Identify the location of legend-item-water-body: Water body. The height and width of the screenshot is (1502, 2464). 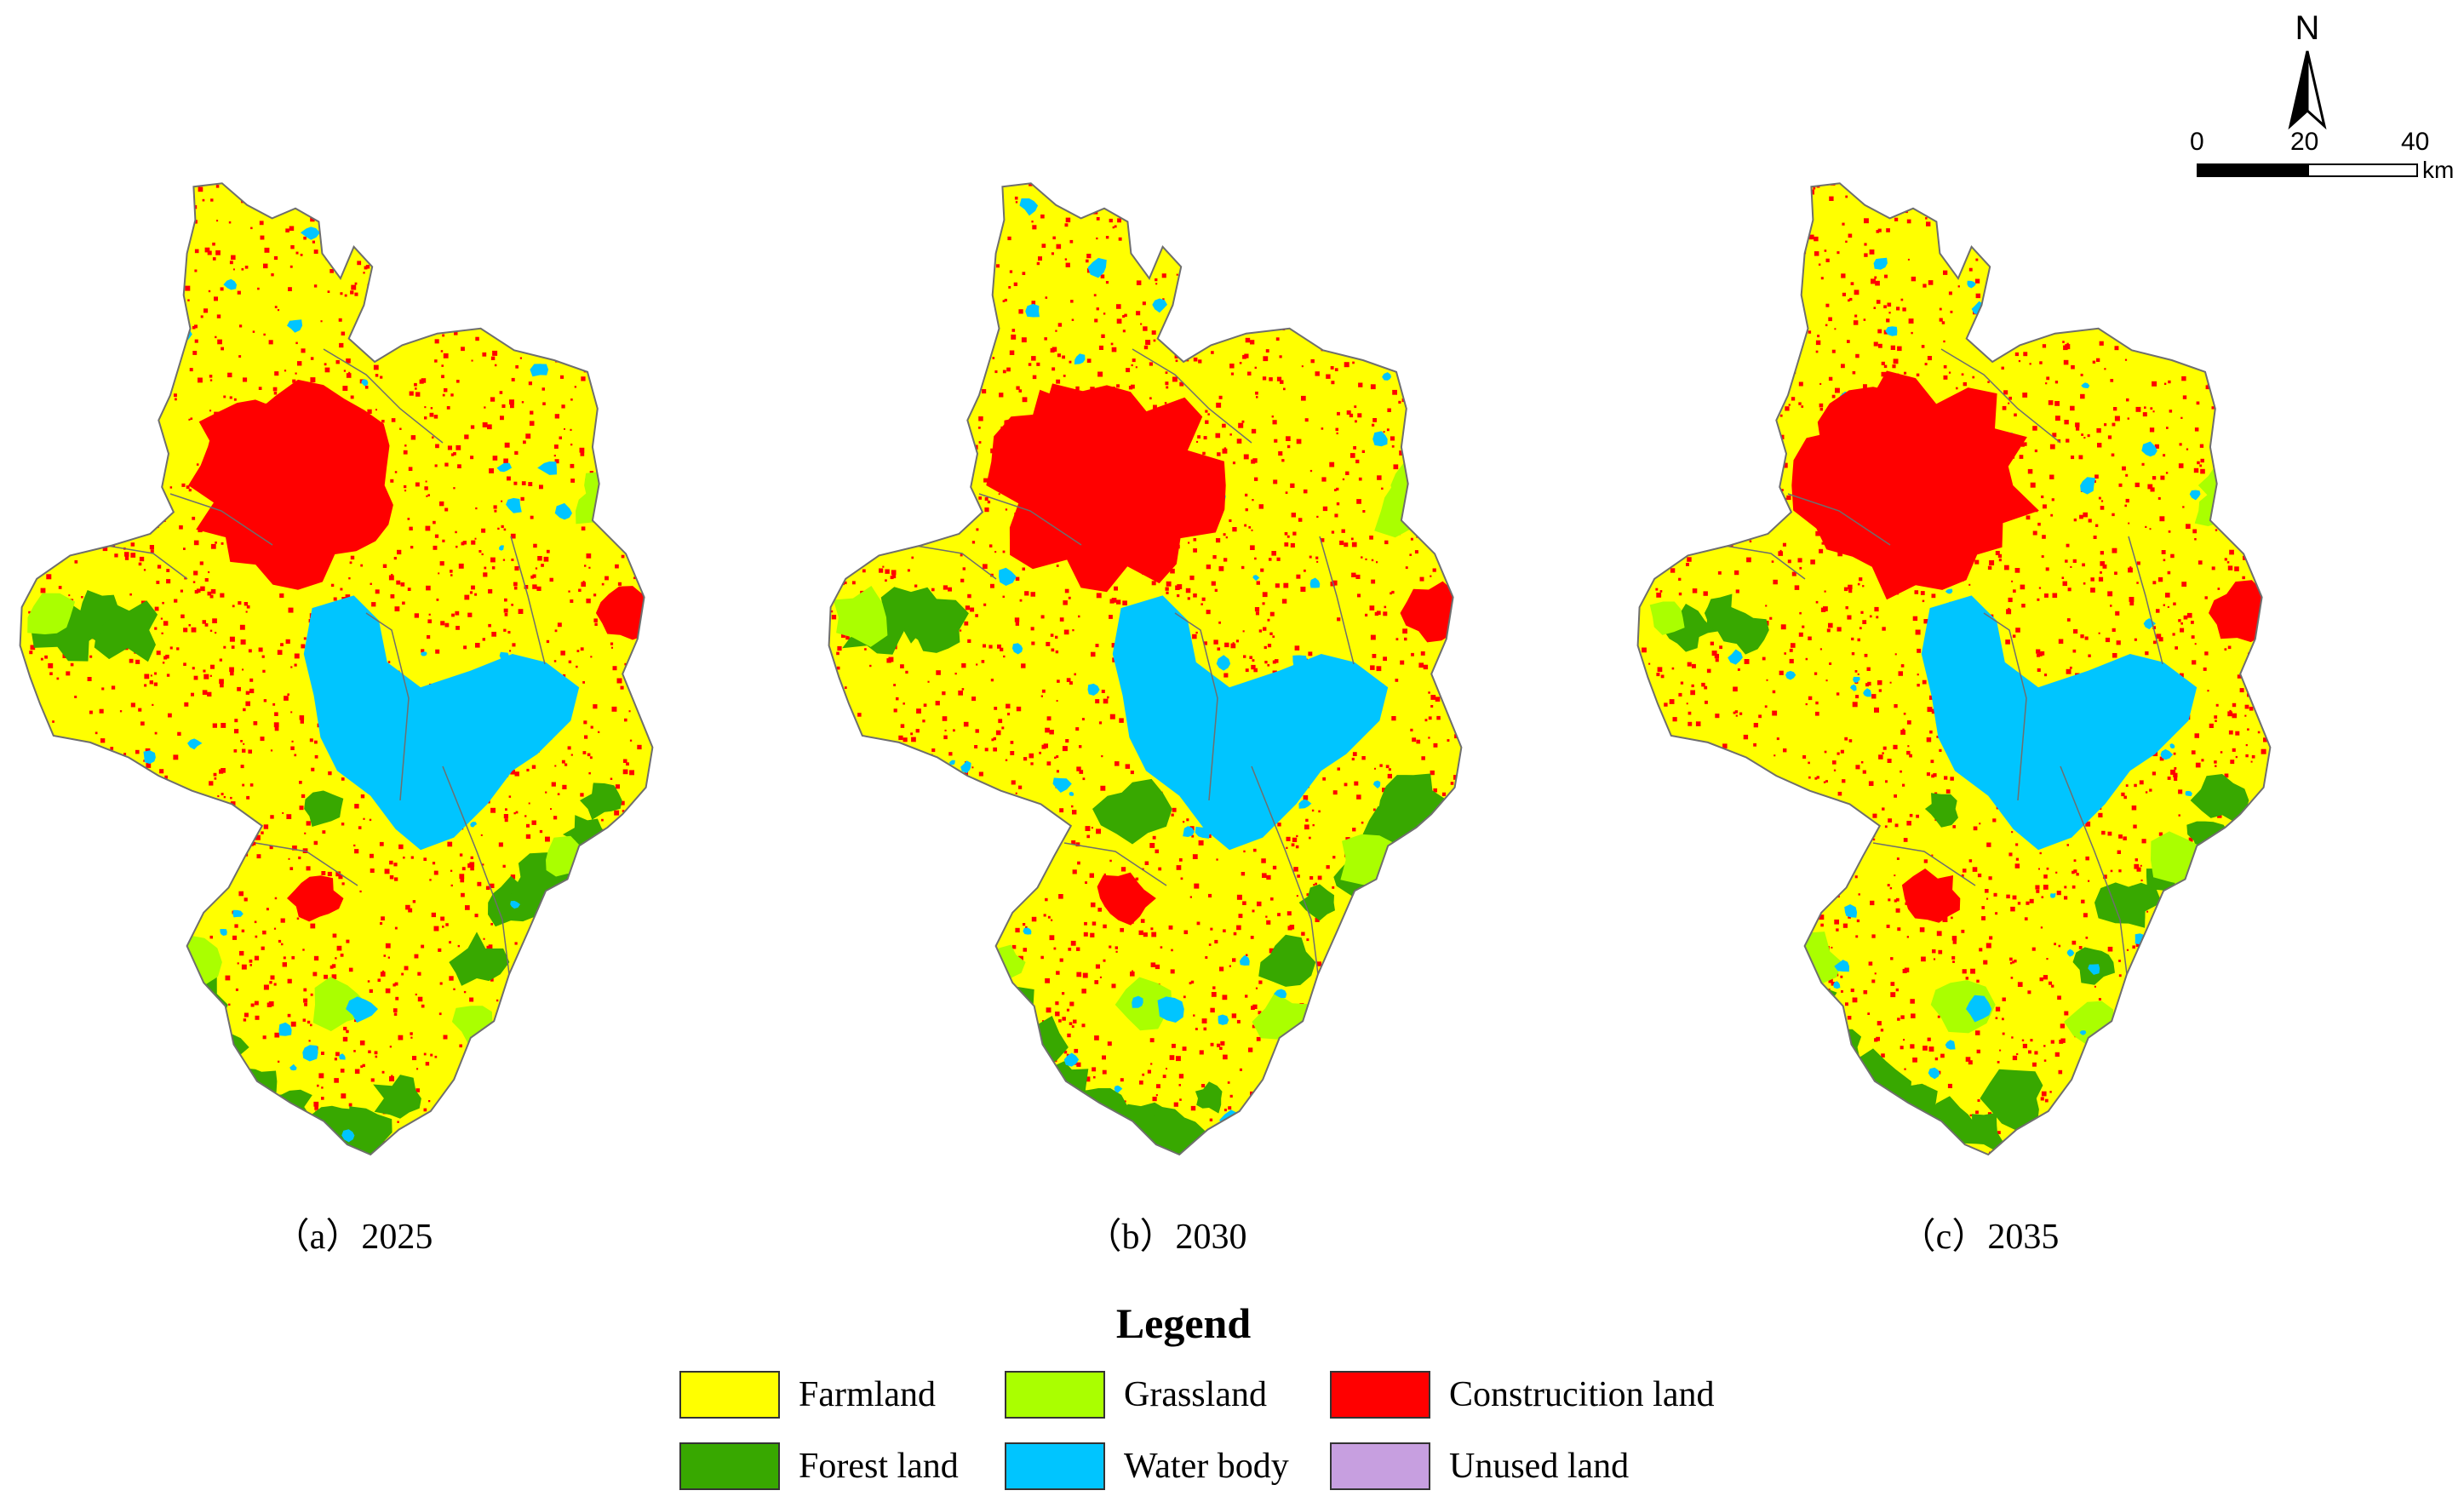
(1147, 1466).